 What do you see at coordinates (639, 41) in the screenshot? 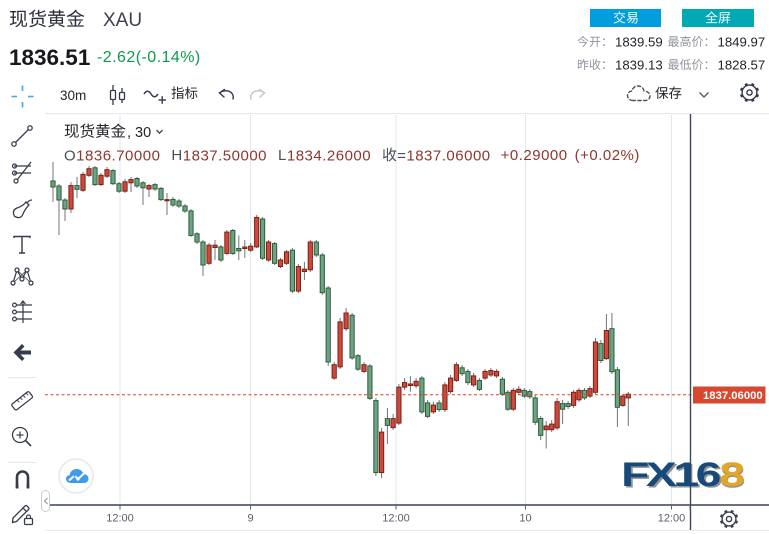
I see `svg-text: 1839.59` at bounding box center [639, 41].